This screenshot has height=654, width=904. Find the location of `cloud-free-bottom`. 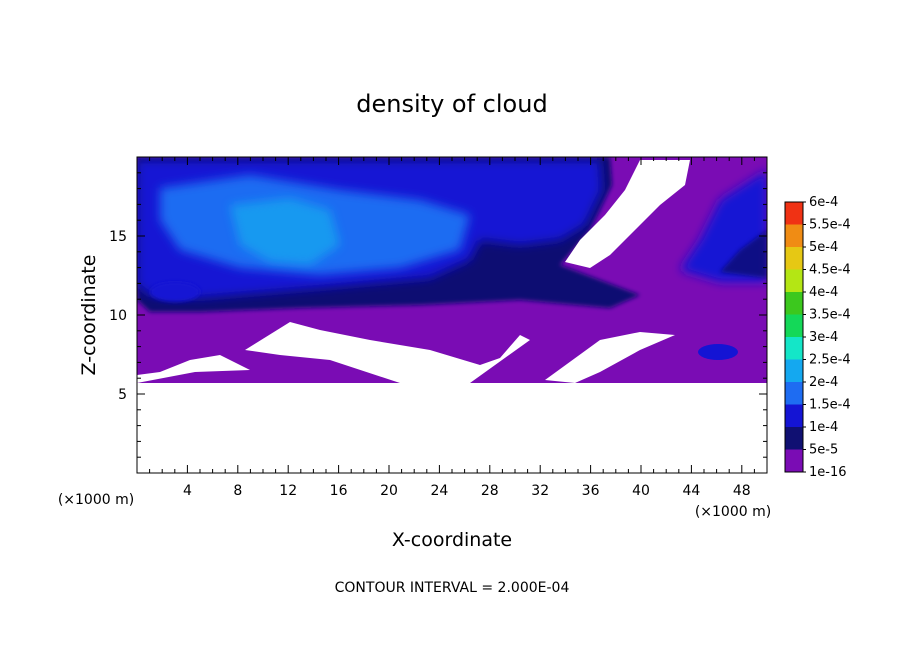

cloud-free-bottom is located at coordinates (452, 428).